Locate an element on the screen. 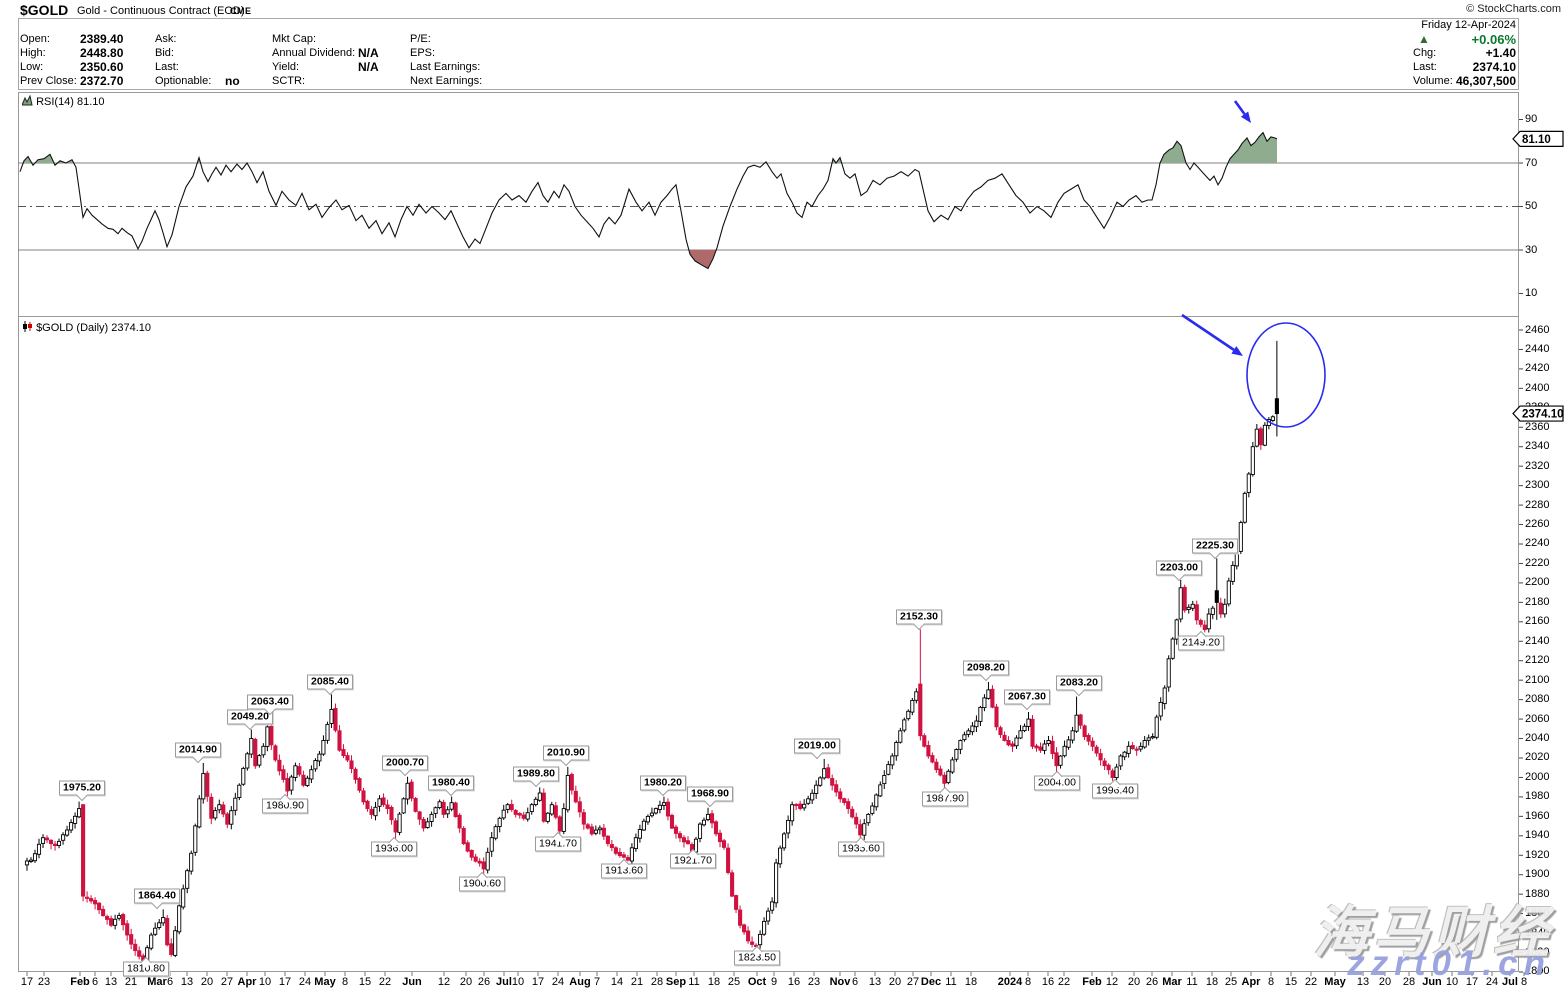  date-axis-label: Mar is located at coordinates (1172, 982).